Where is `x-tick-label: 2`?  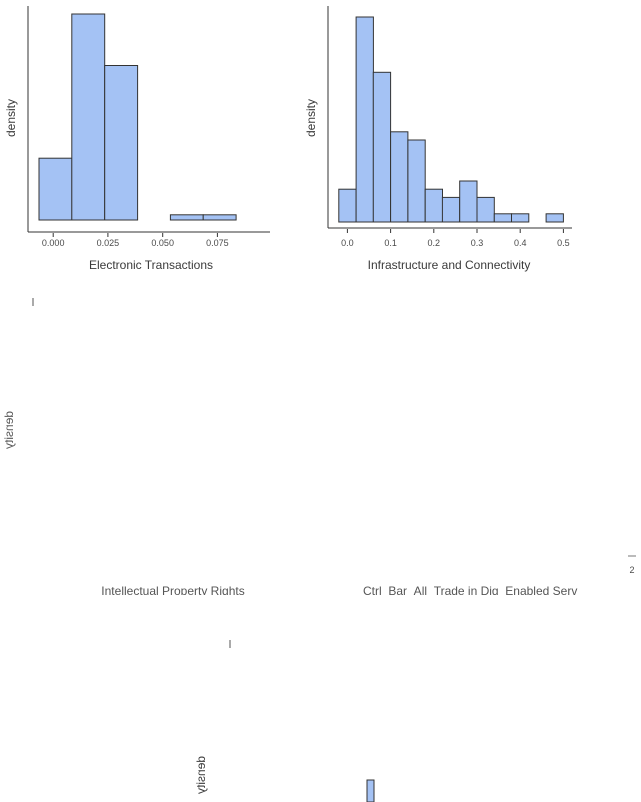 x-tick-label: 2 is located at coordinates (631, 570).